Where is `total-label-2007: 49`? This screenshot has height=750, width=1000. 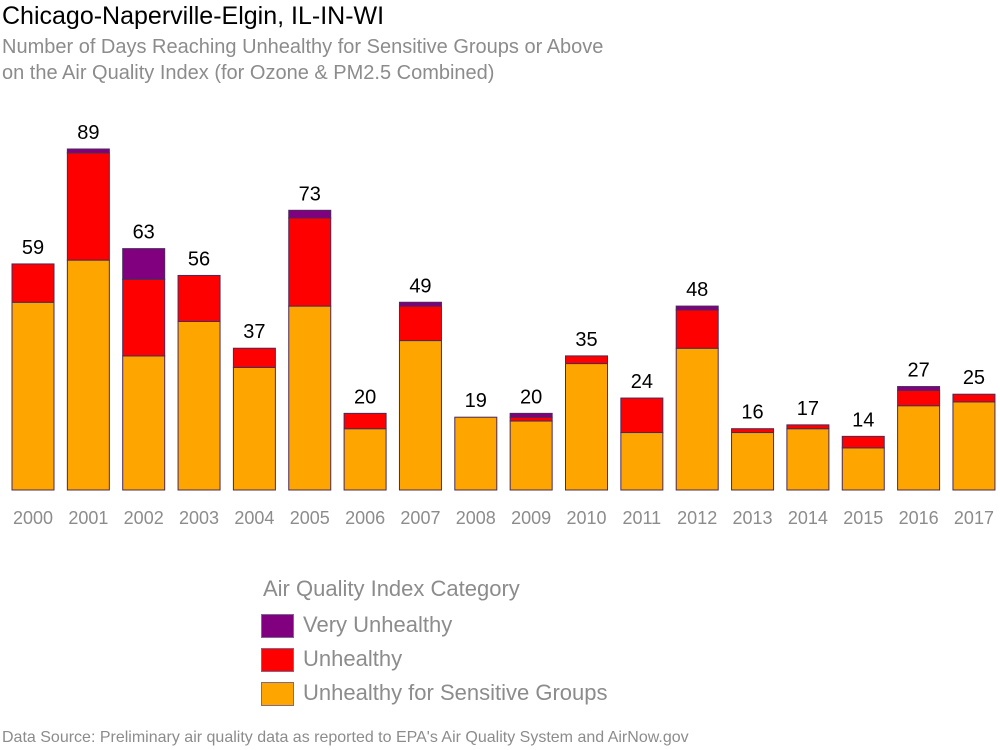
total-label-2007: 49 is located at coordinates (420, 286).